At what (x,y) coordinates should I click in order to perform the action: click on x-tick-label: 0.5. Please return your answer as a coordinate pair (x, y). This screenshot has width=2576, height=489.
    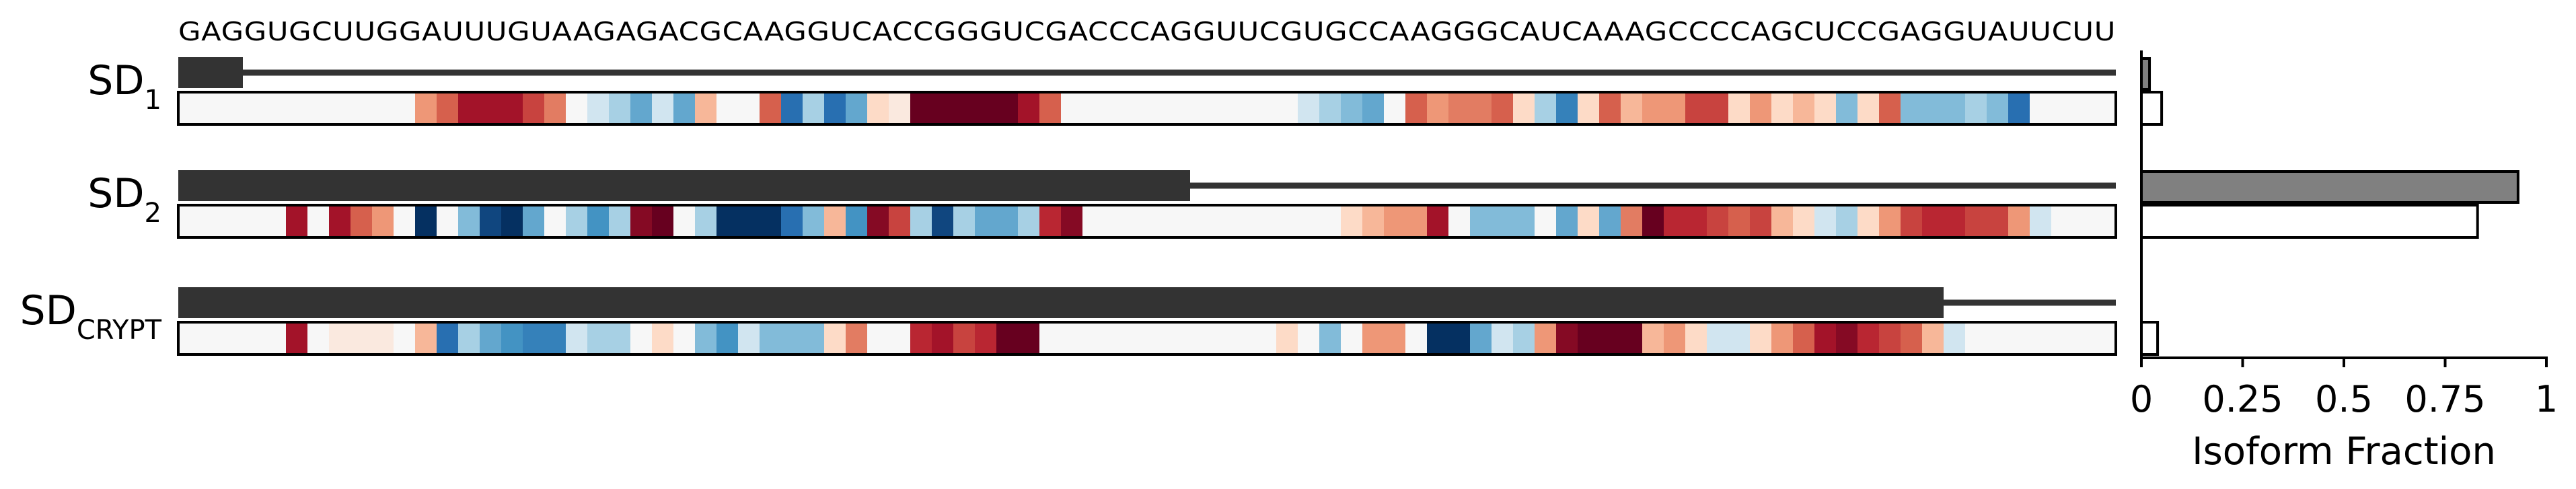
    Looking at the image, I should click on (2344, 399).